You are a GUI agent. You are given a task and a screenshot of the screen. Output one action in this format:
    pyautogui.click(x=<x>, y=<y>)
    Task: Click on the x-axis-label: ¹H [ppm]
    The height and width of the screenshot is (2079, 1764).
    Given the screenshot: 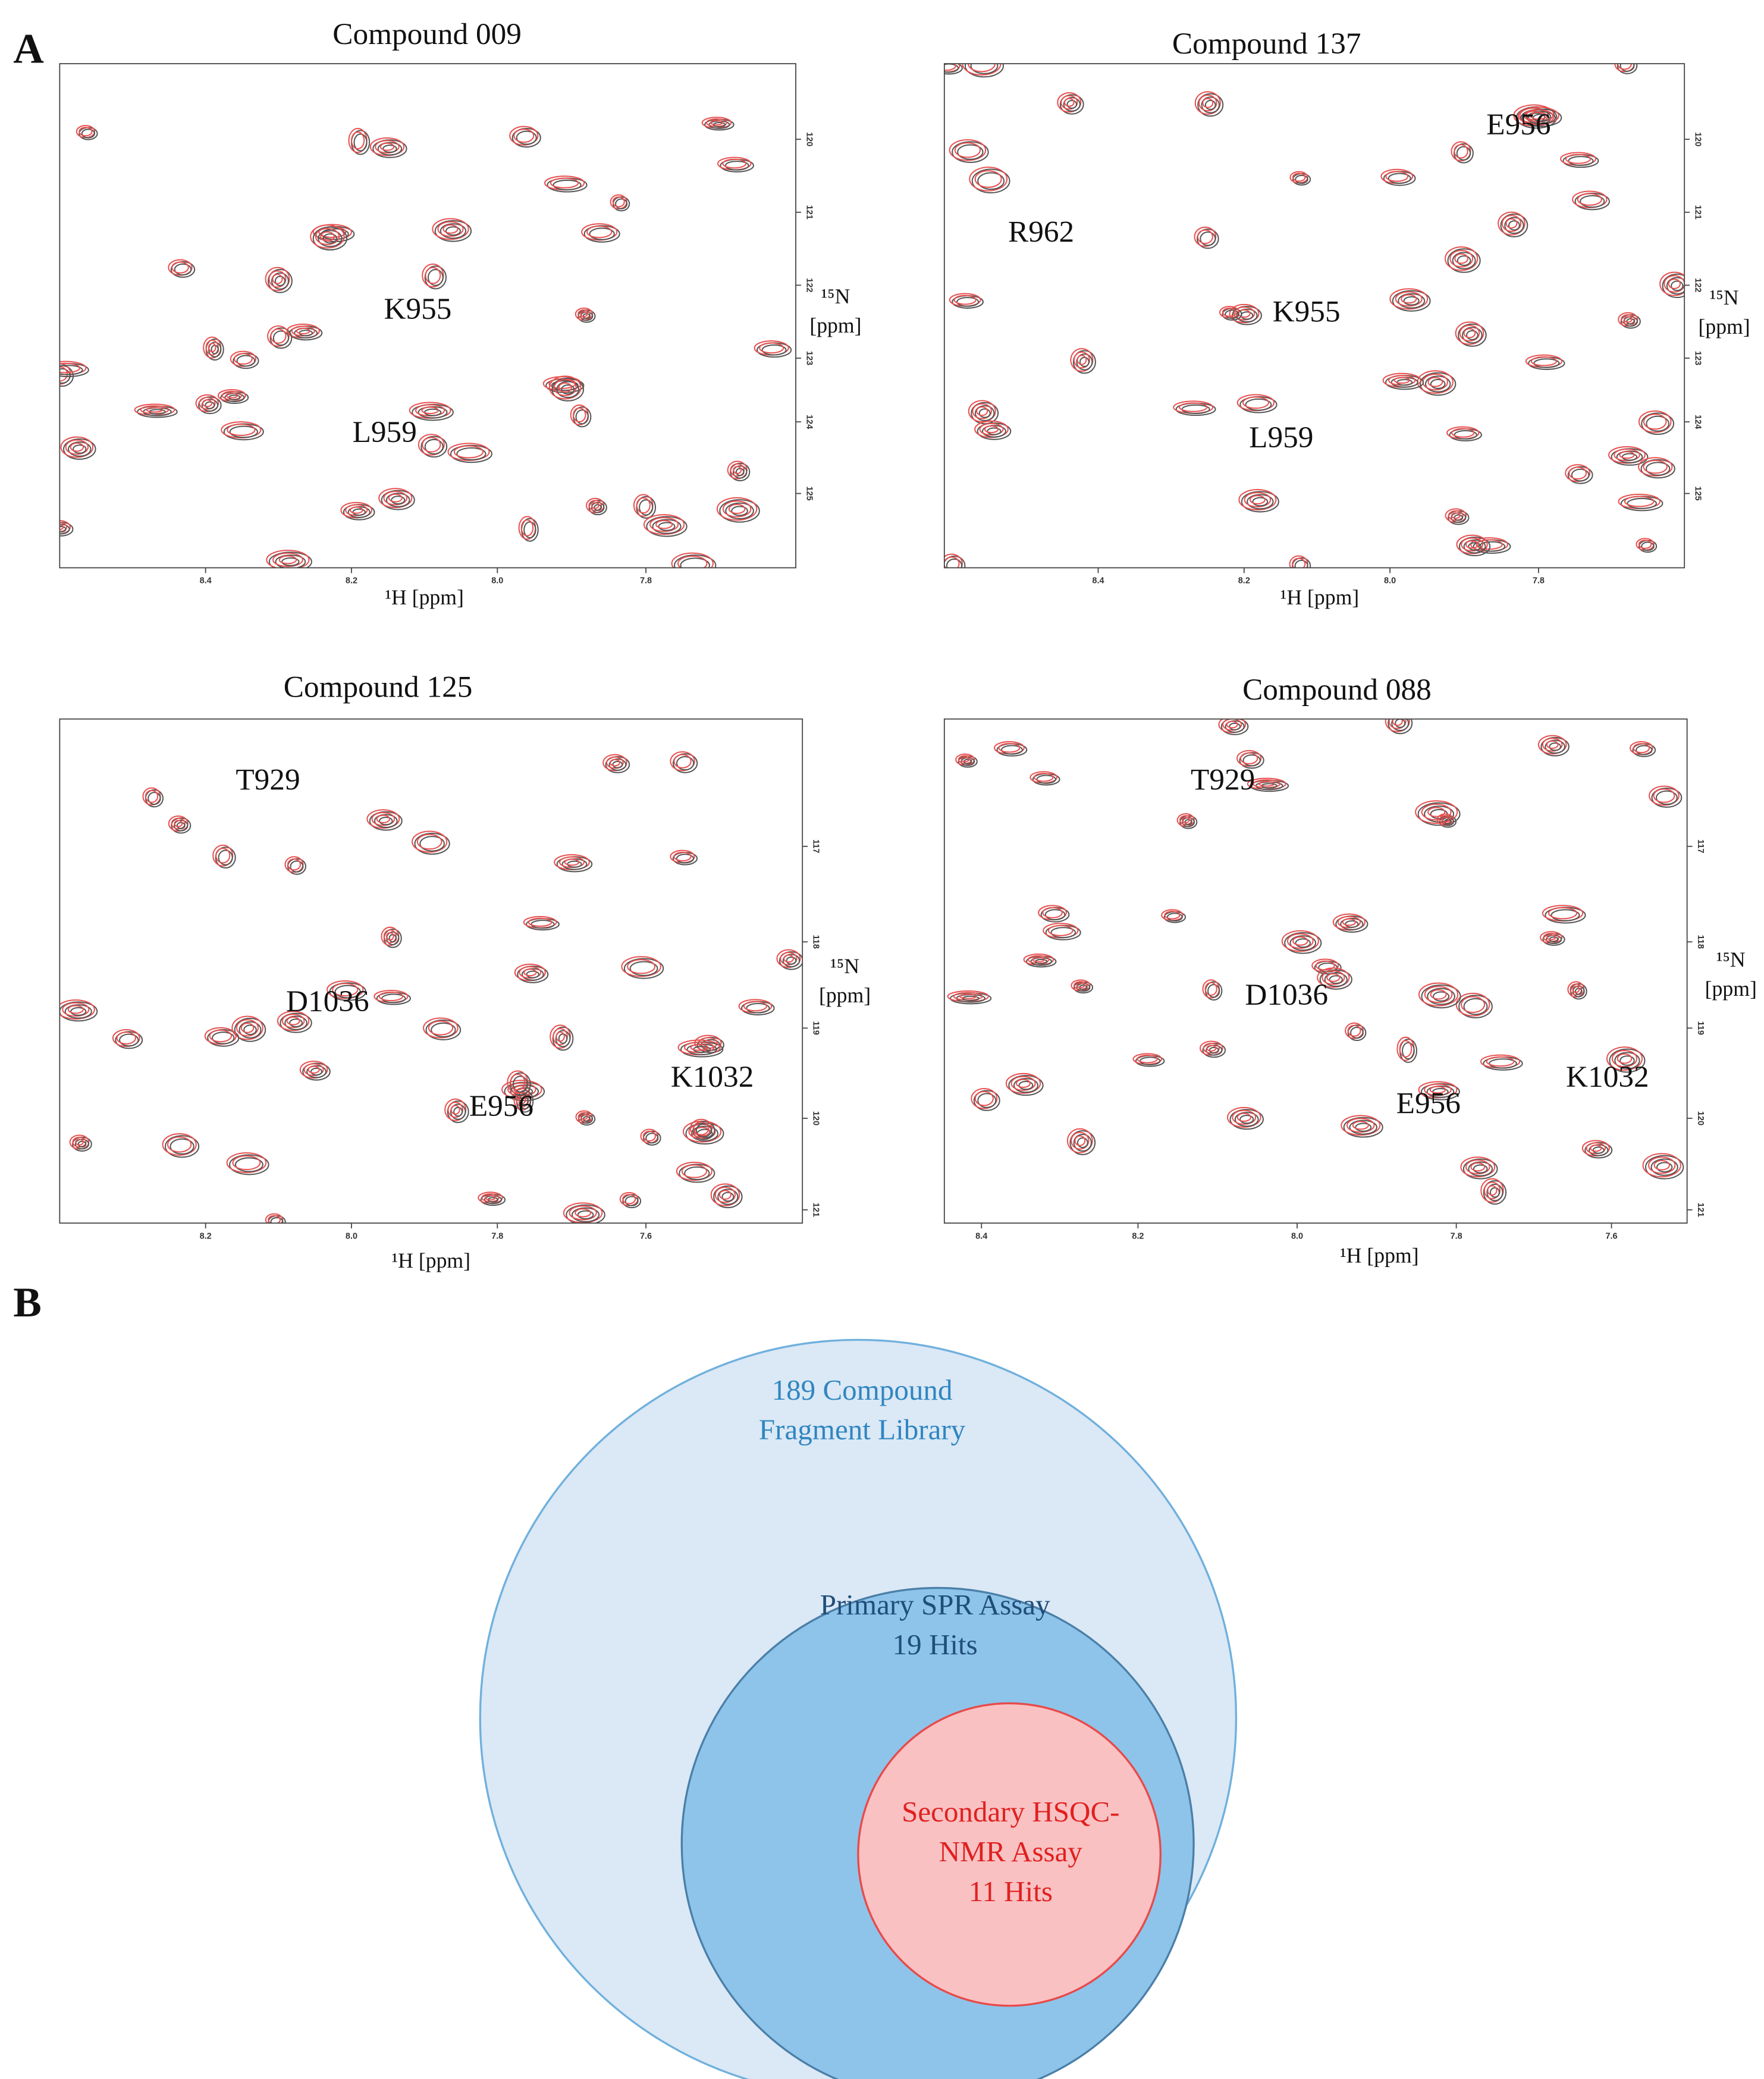 What is the action you would take?
    pyautogui.click(x=1379, y=1255)
    